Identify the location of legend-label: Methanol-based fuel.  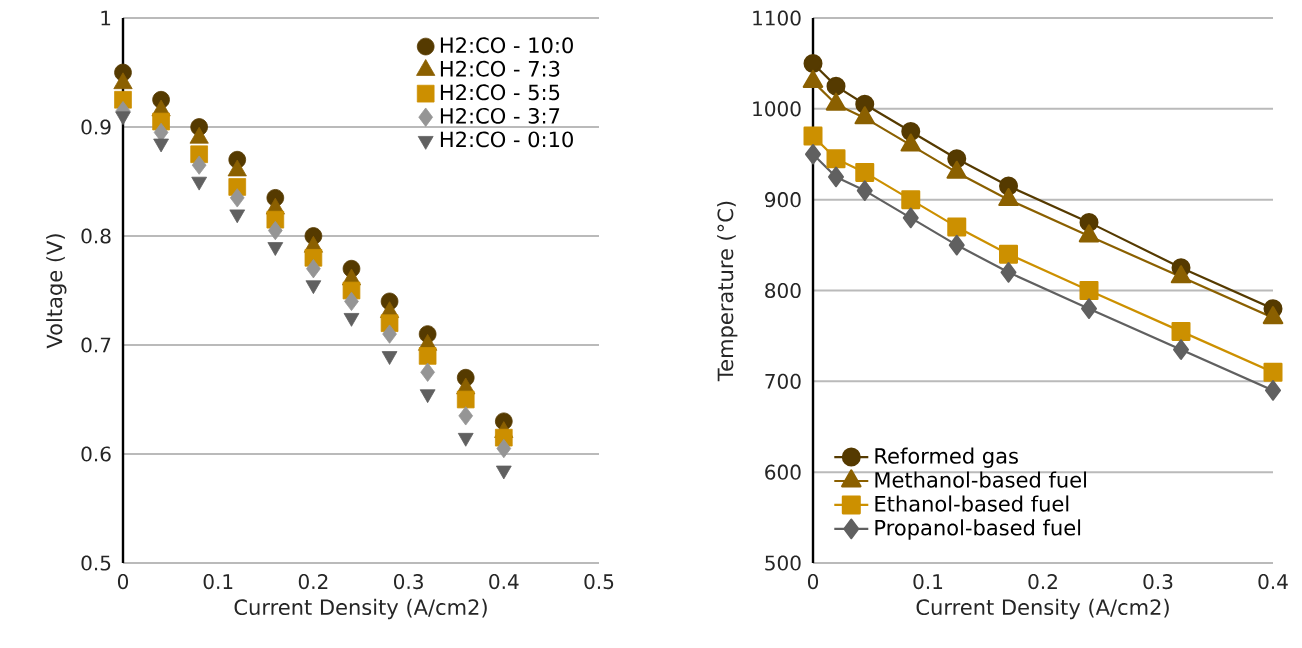
(980, 479).